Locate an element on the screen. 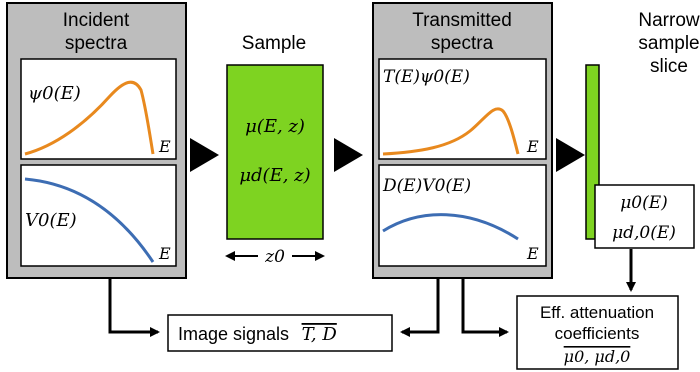  incident-bottom-axis-label: E is located at coordinates (164, 253).